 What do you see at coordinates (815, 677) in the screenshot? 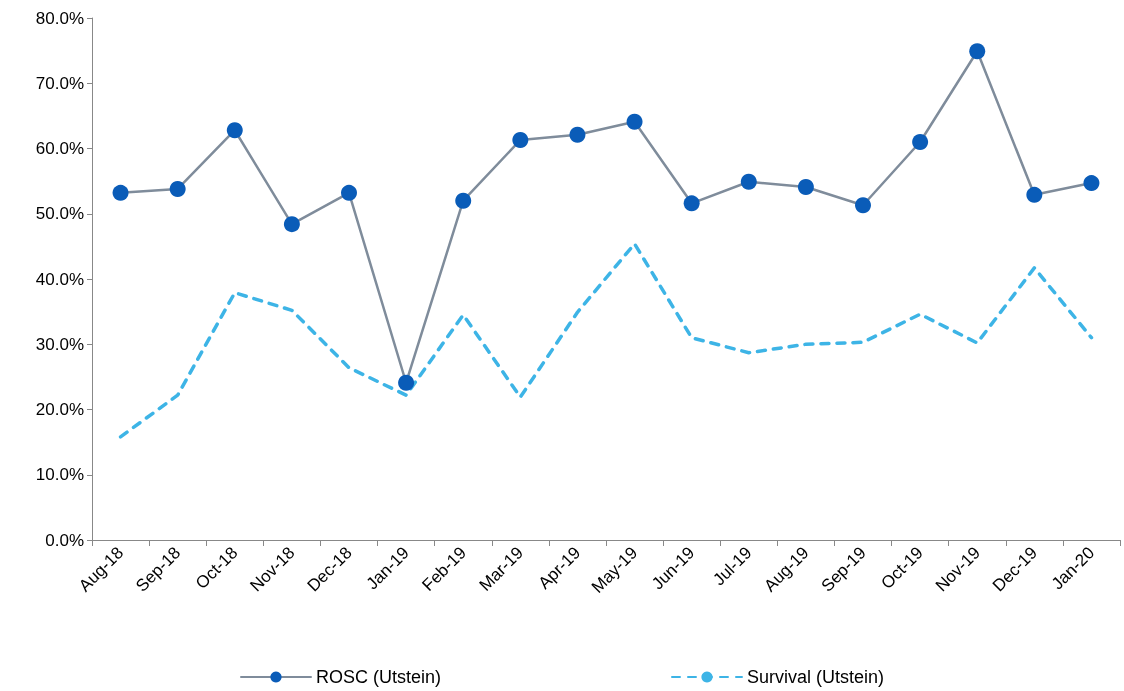
I see `legend-label: Survival (Utstein)` at bounding box center [815, 677].